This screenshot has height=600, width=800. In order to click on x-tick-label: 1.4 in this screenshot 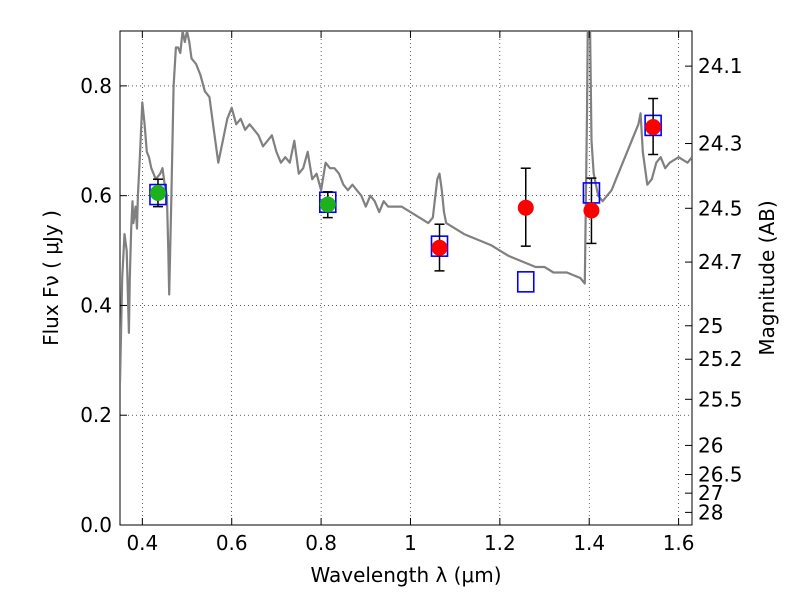, I will do `click(589, 543)`.